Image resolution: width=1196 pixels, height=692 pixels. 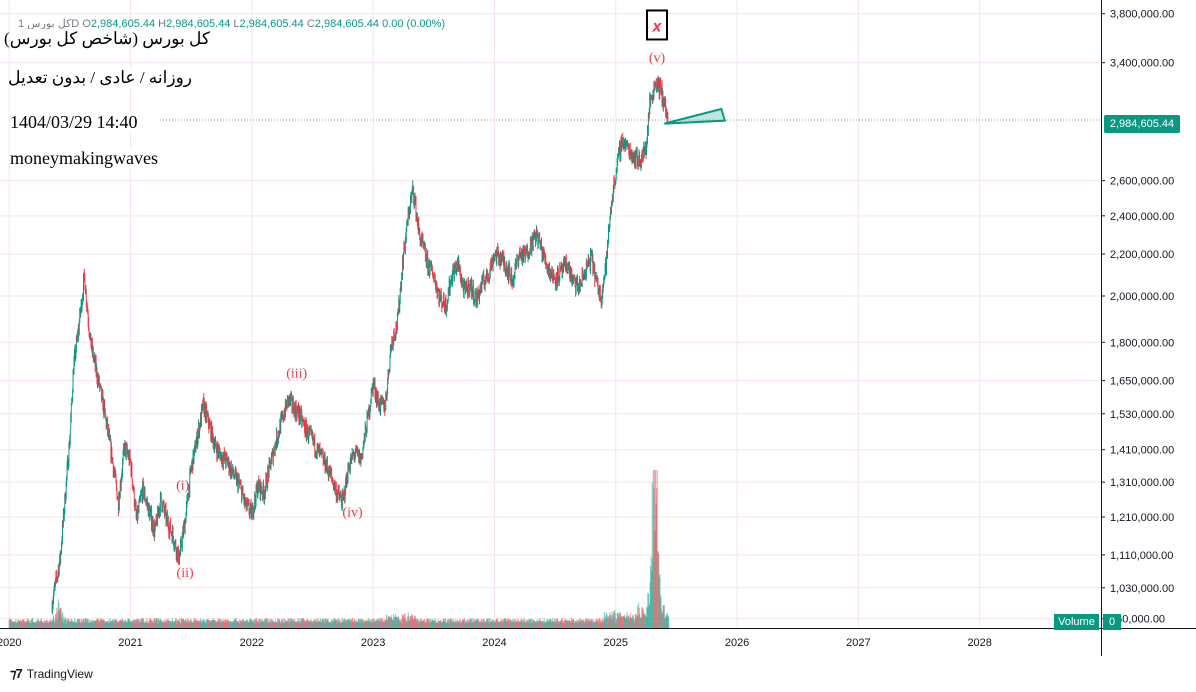 What do you see at coordinates (1142, 589) in the screenshot?
I see `y-axis-tick-label: 1,030,000.00` at bounding box center [1142, 589].